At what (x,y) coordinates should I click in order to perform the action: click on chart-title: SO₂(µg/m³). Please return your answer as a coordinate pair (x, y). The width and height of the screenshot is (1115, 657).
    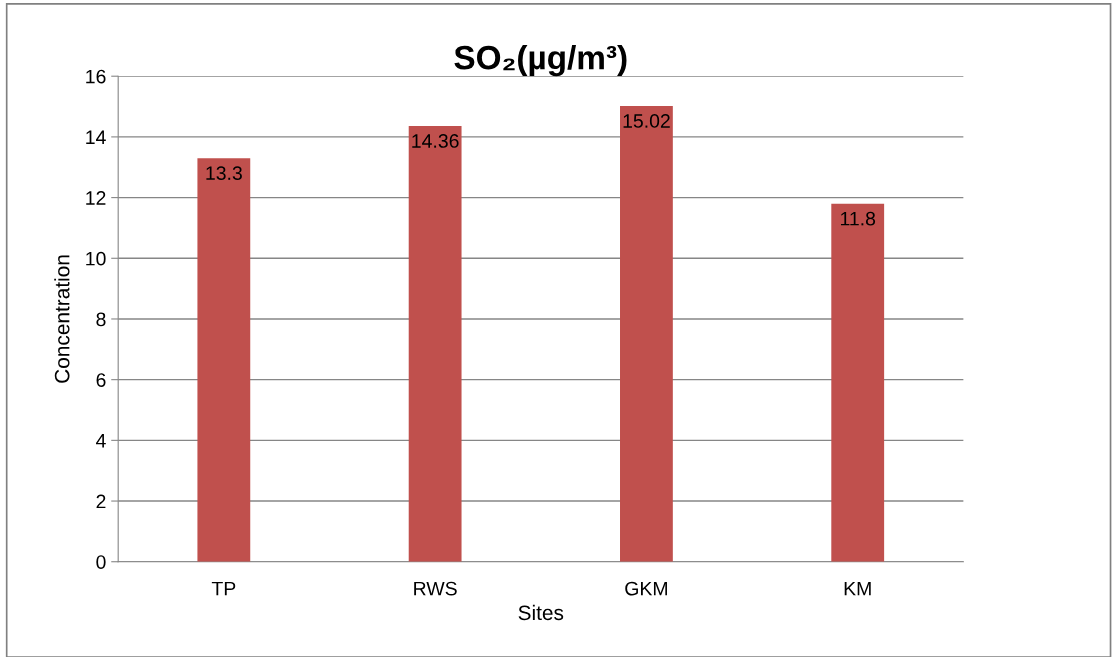
    Looking at the image, I should click on (540, 60).